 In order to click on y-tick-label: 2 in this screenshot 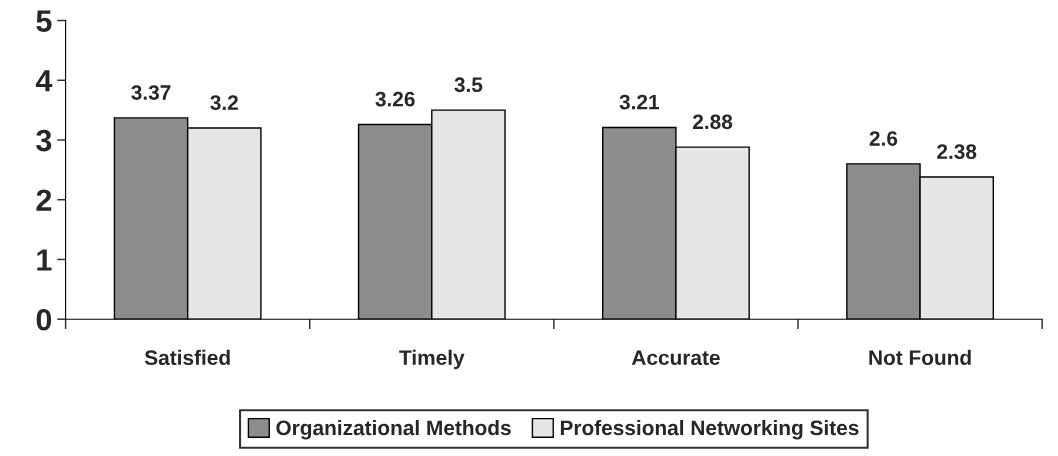, I will do `click(44, 200)`.